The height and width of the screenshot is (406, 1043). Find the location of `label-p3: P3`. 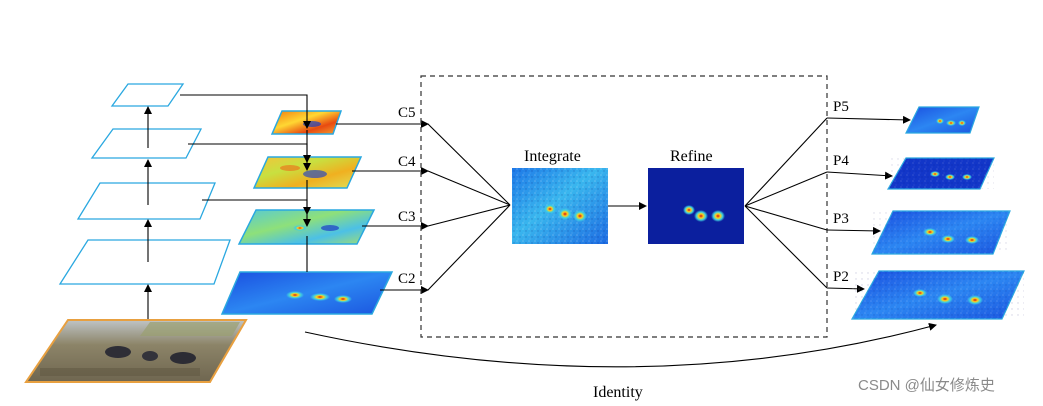

label-p3: P3 is located at coordinates (841, 219).